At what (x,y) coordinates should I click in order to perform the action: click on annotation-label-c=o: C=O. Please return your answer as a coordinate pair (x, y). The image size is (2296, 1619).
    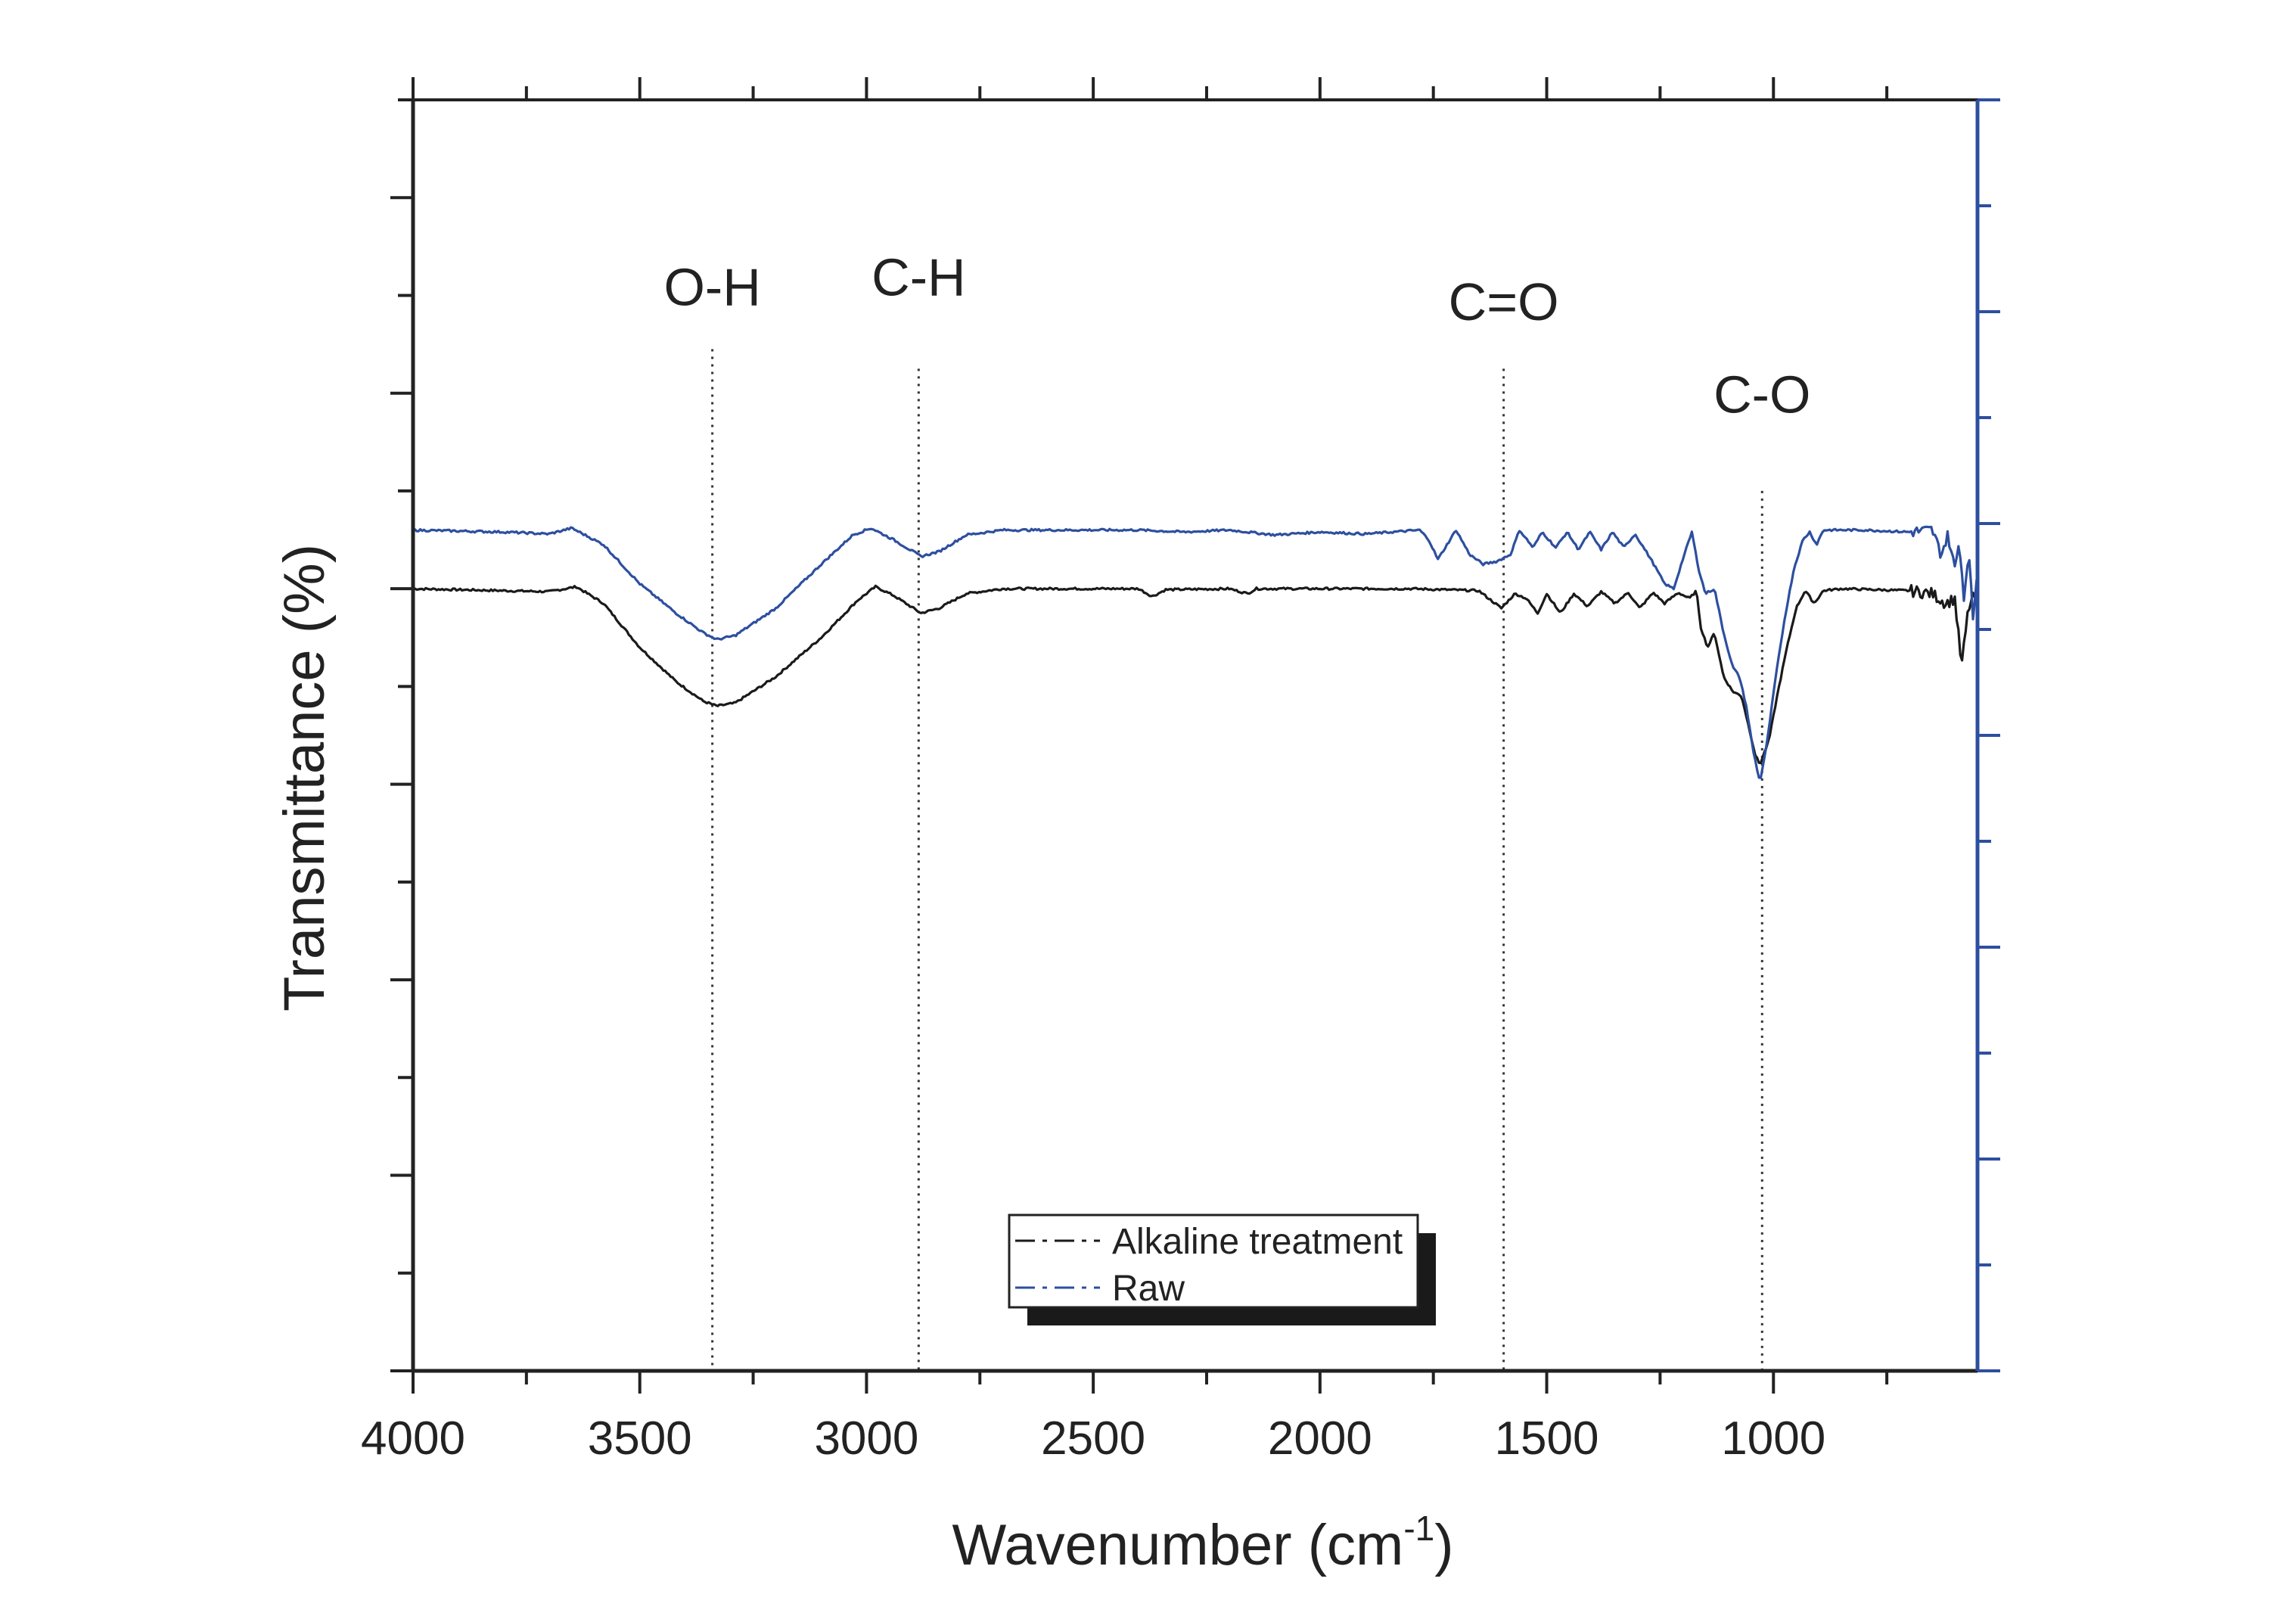
    Looking at the image, I should click on (1504, 301).